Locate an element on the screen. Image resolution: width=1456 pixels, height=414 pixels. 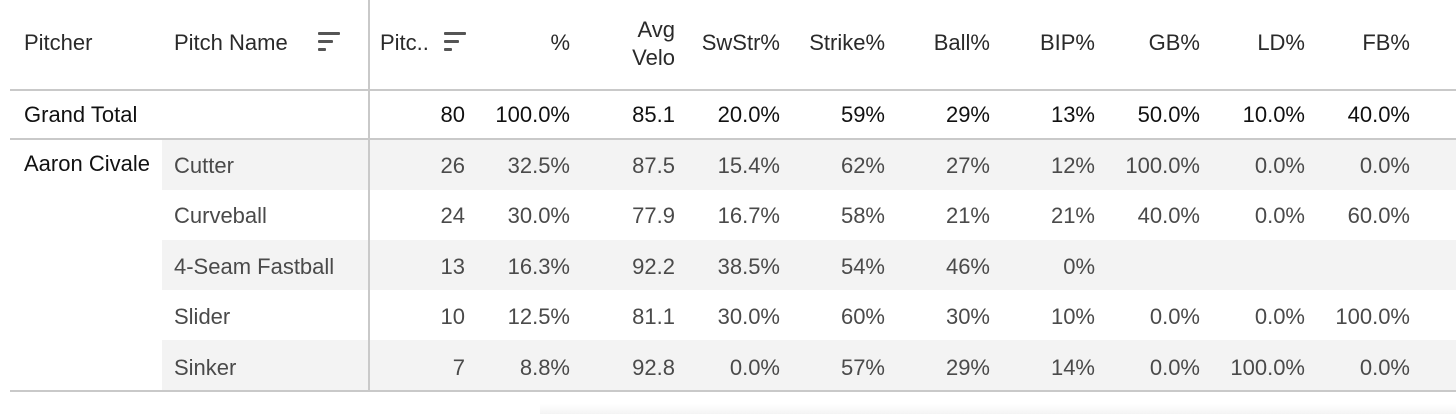
grand-total-pct: 100.0% is located at coordinates (532, 114).